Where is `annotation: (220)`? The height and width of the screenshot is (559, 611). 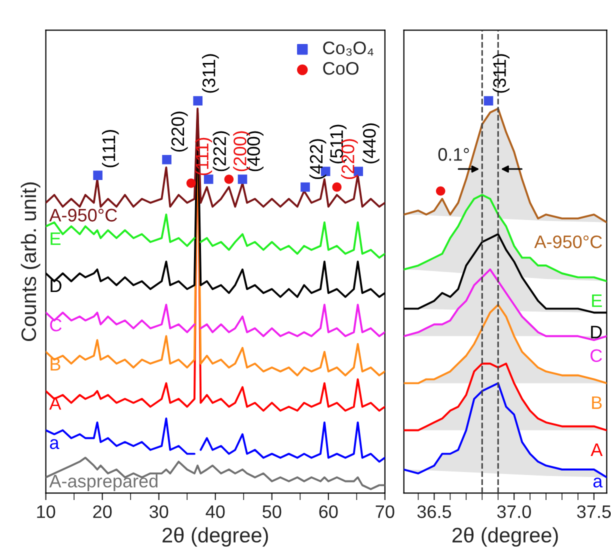
annotation: (220) is located at coordinates (179, 132).